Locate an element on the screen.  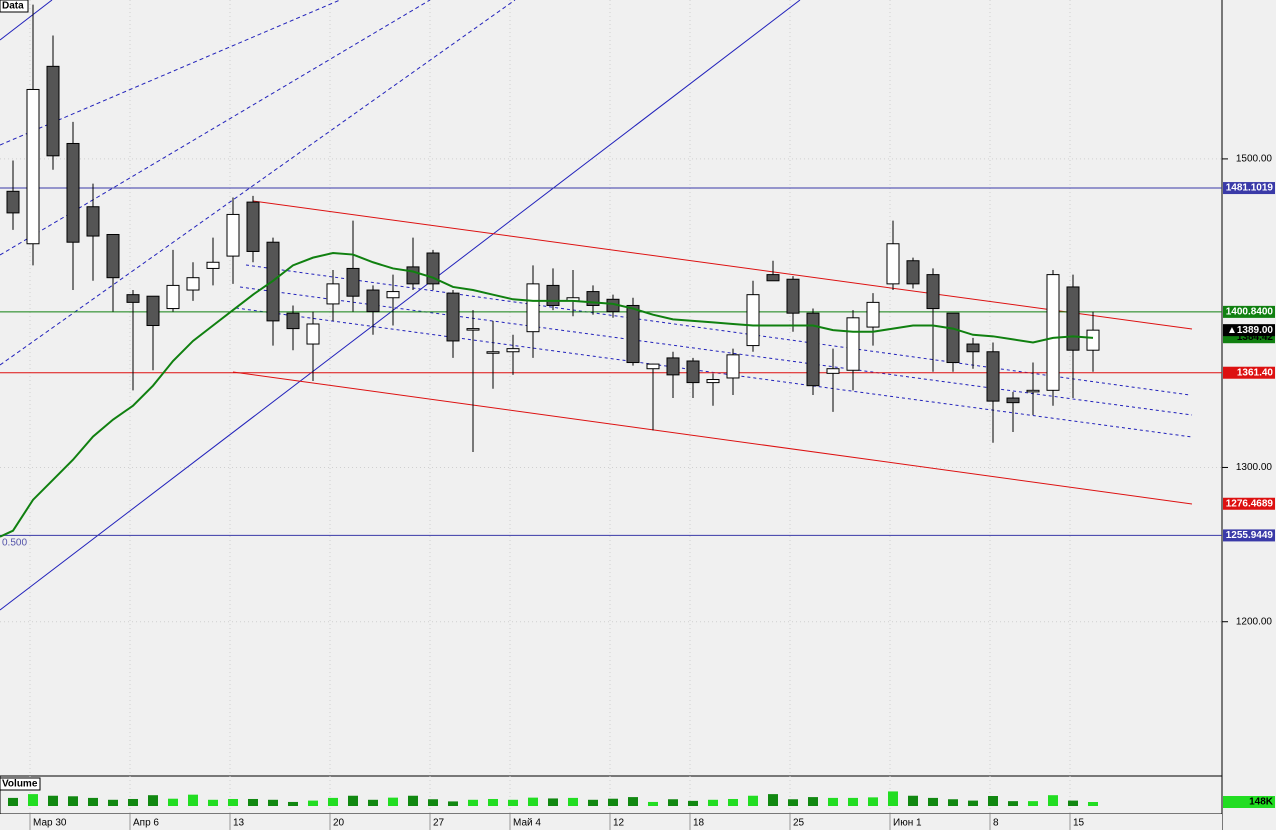
y-tick-label: 1500.00 is located at coordinates (1254, 159).